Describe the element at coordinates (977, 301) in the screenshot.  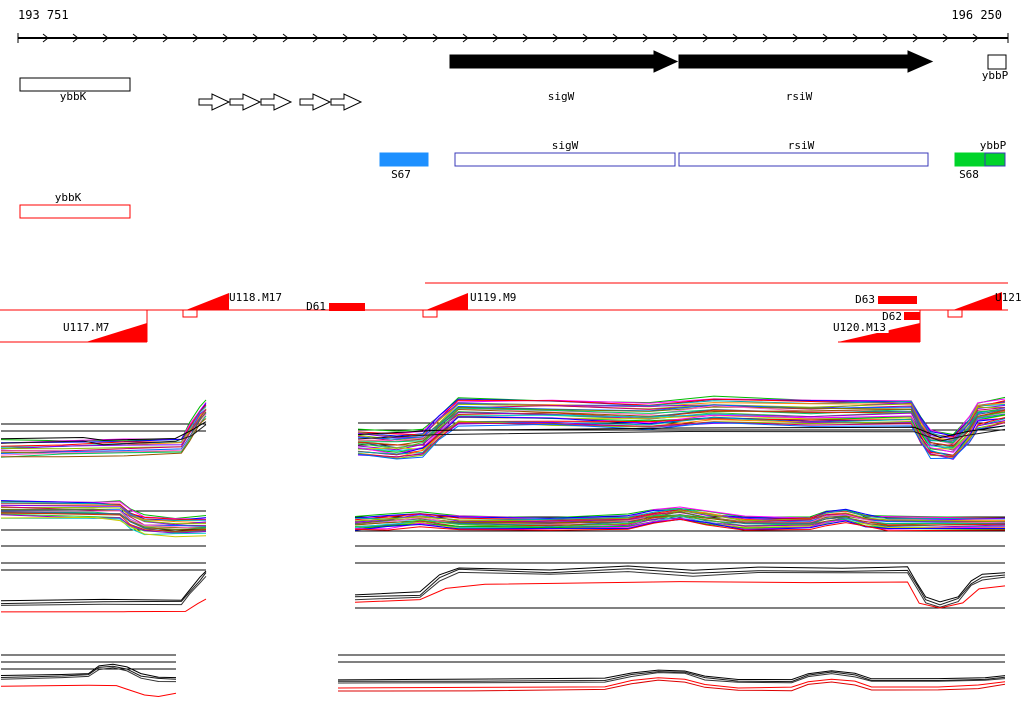
I see `marker-U121` at that location.